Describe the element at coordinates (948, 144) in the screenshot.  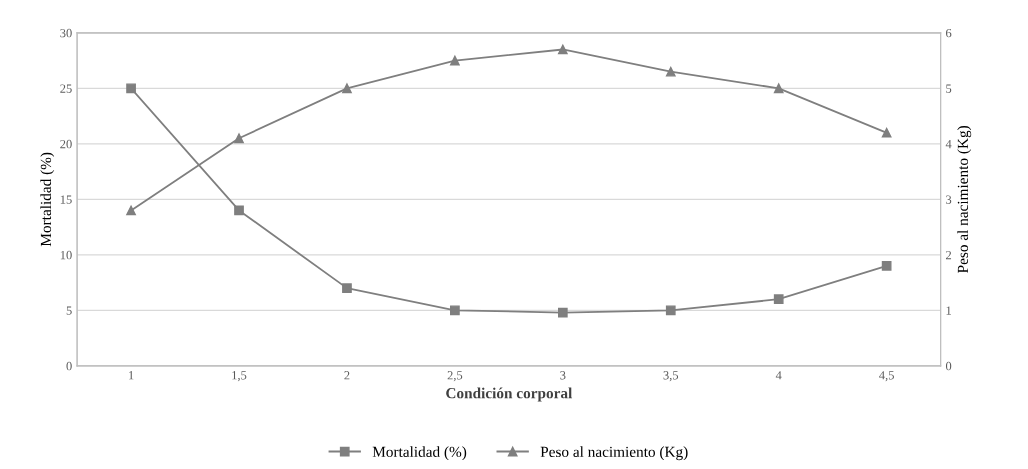
I see `y2-tick-label: 4` at that location.